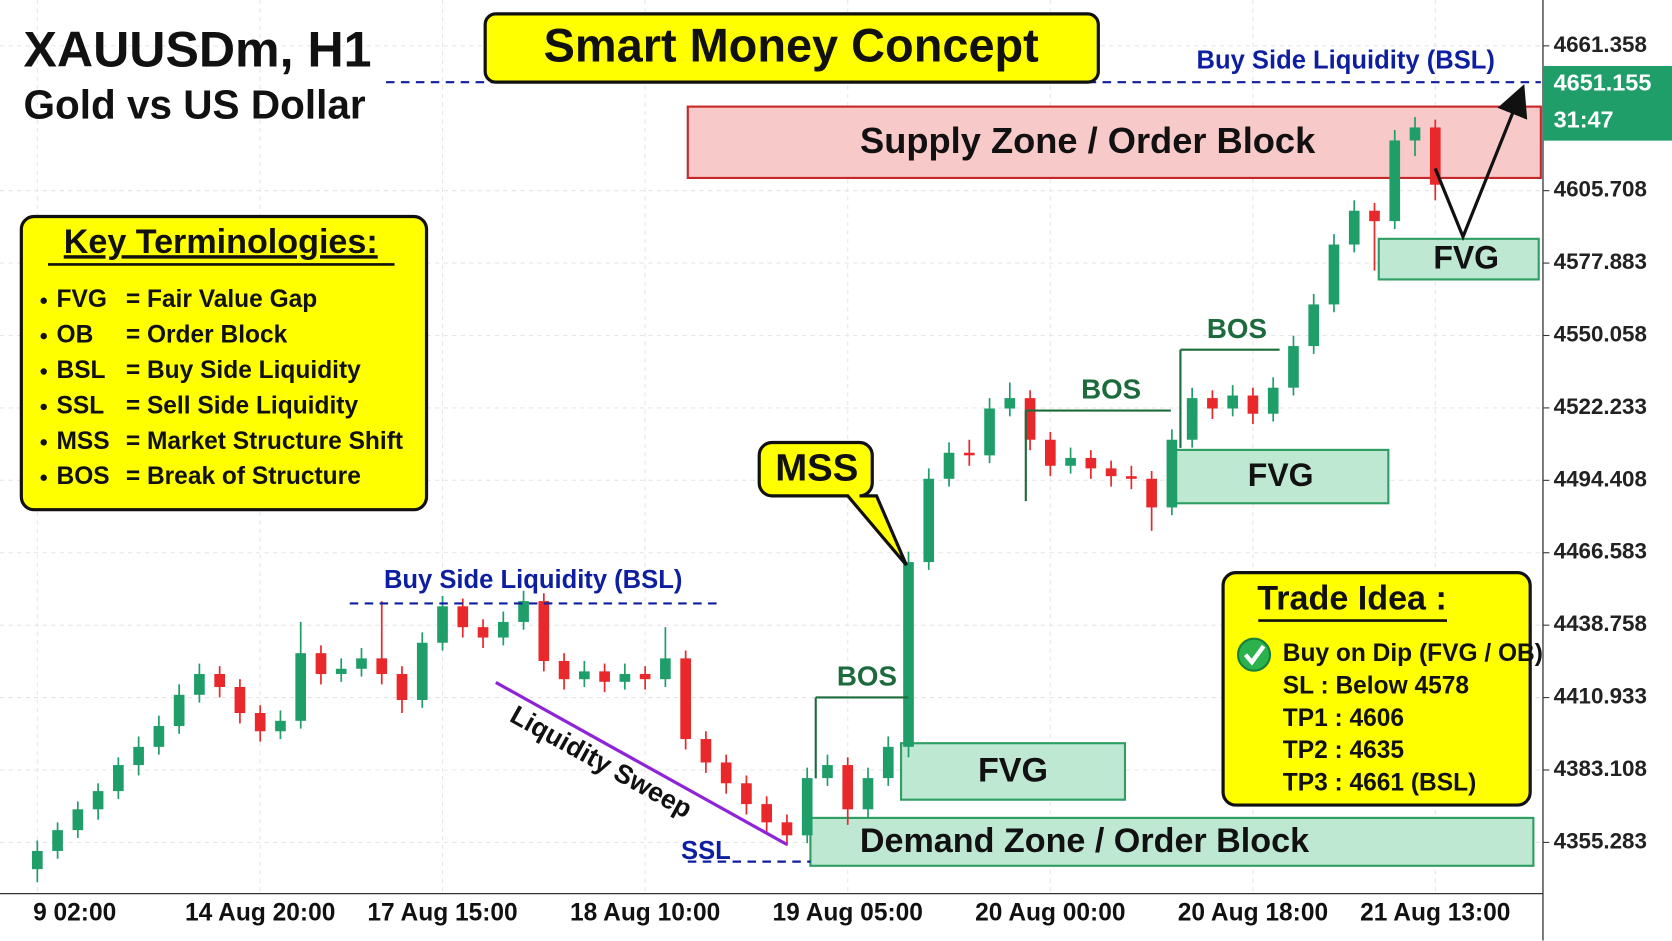 This screenshot has height=941, width=1672. What do you see at coordinates (74, 912) in the screenshot?
I see `x-tick-label: 9 02:00` at bounding box center [74, 912].